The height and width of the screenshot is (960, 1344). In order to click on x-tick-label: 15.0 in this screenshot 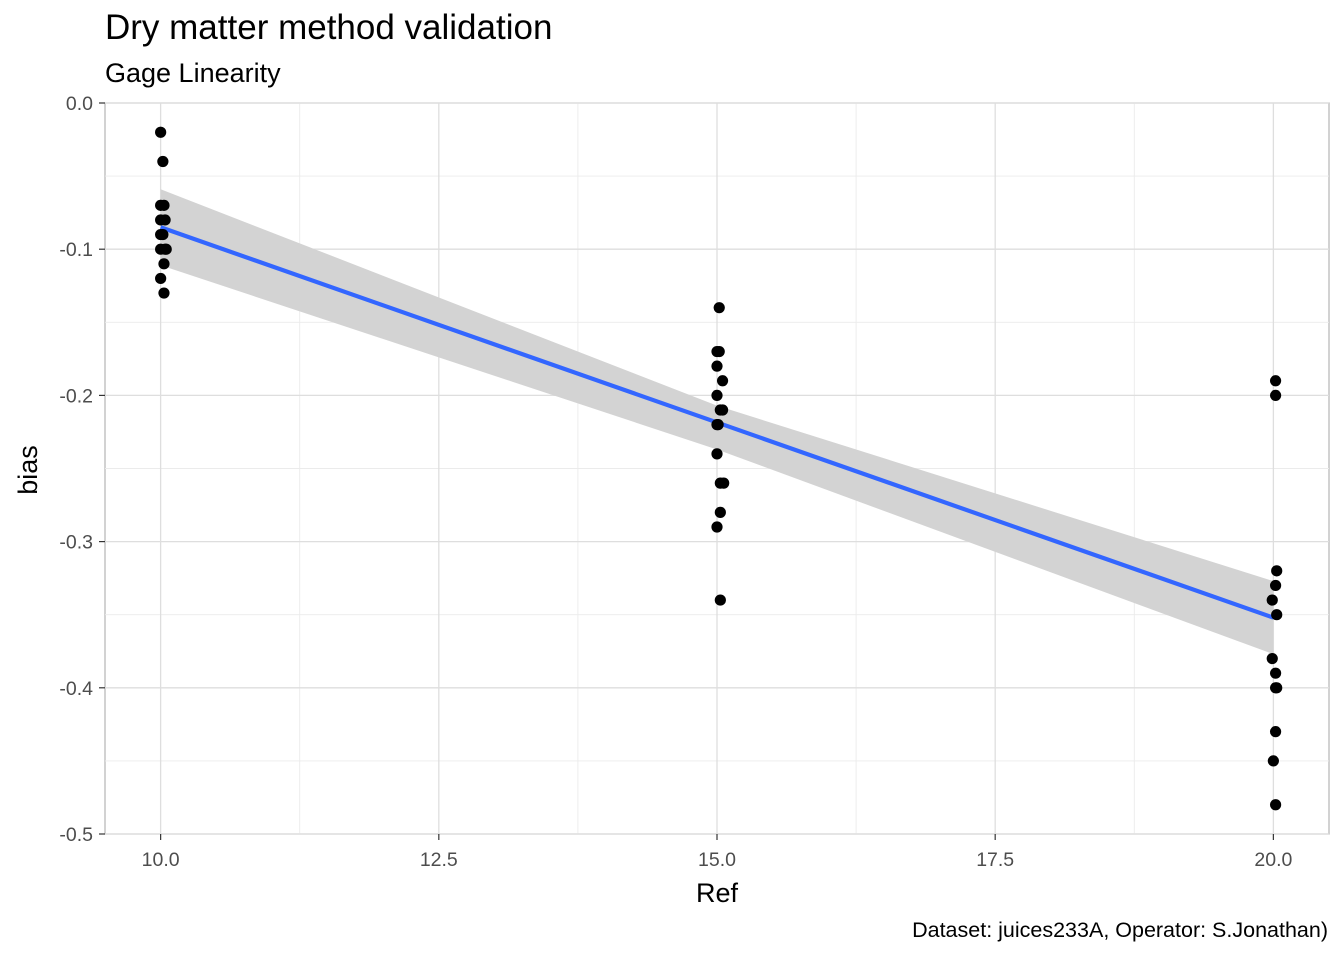, I will do `click(717, 860)`.